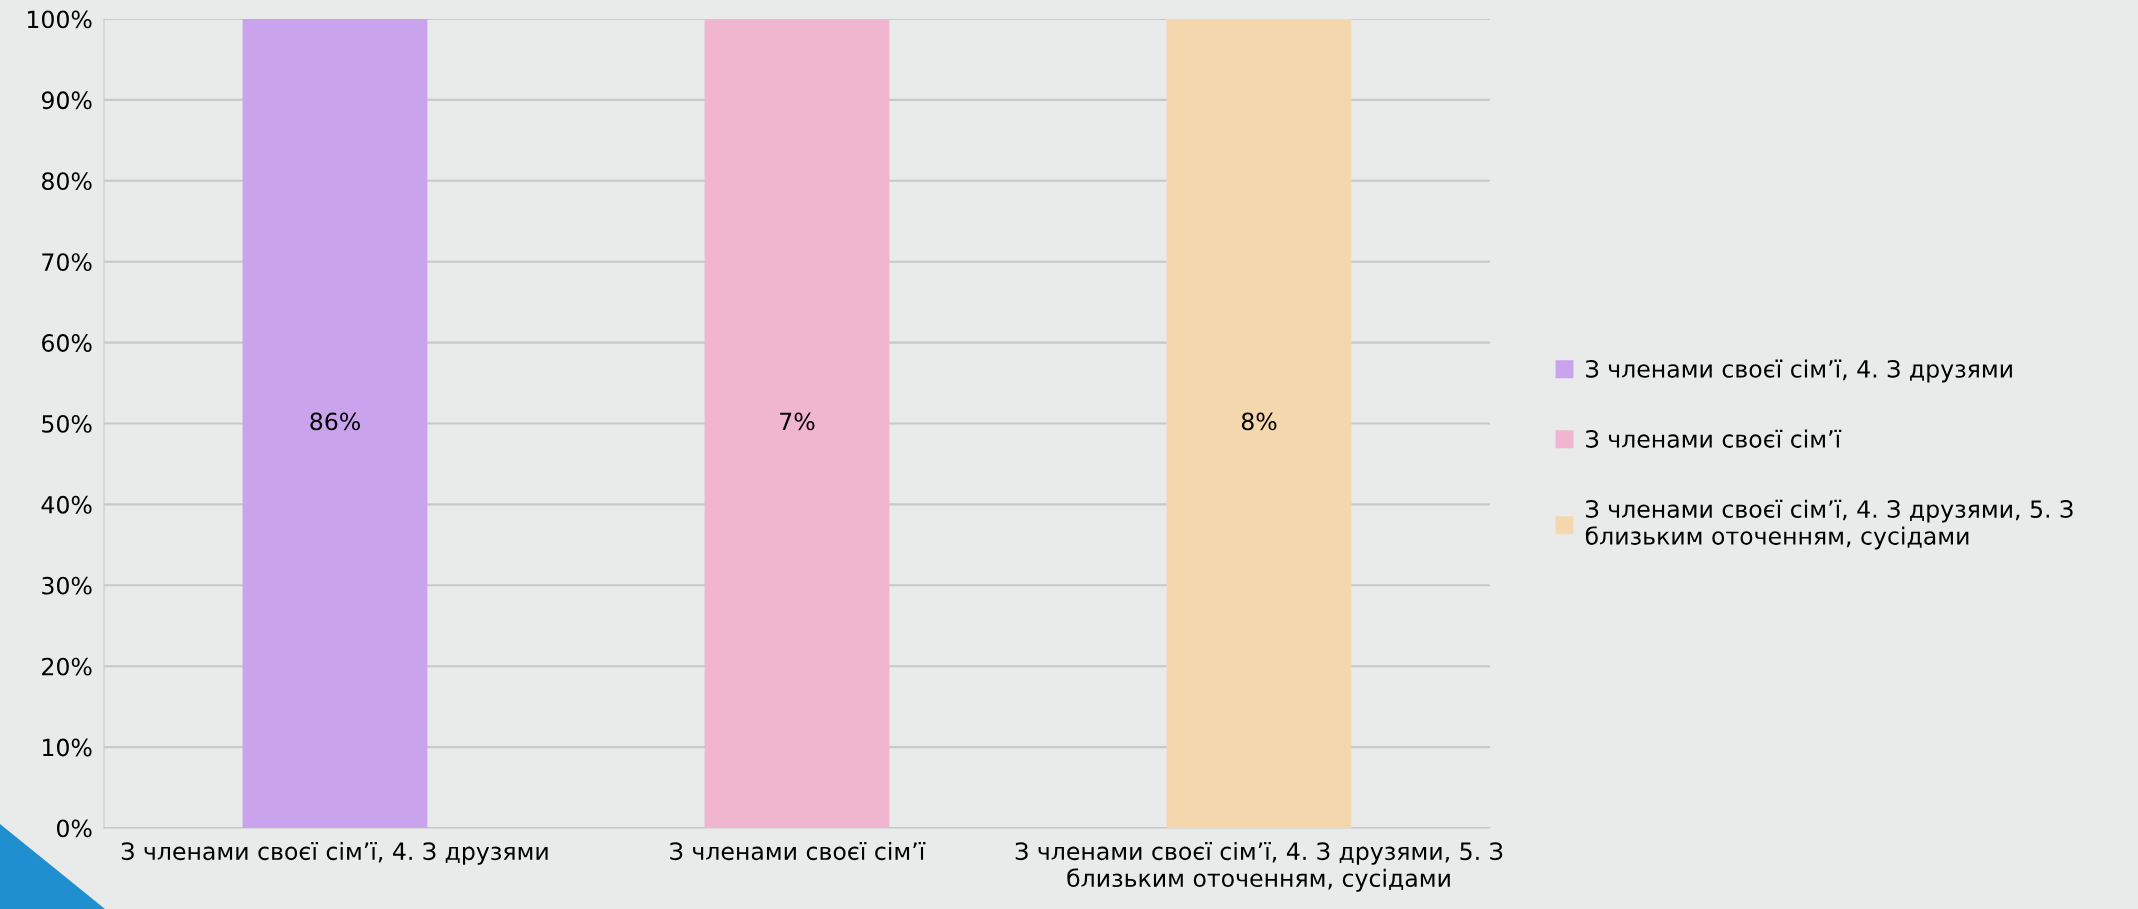  I want to click on y-tick-label: 40%, so click(66, 504).